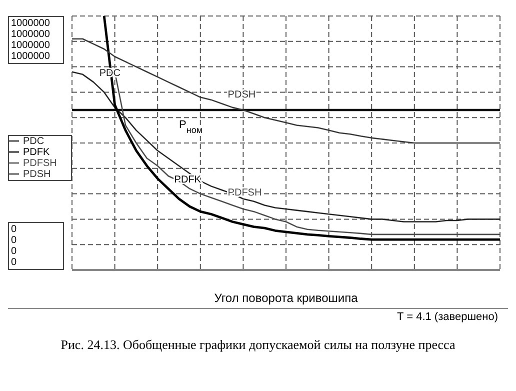 This screenshot has width=516, height=391. I want to click on text: T = 4.1 (завершено), so click(447, 317).